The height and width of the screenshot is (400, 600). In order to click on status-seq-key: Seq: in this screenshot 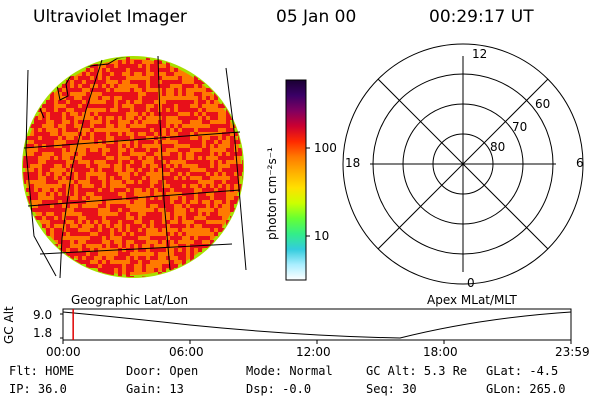, I will do `click(380, 389)`.